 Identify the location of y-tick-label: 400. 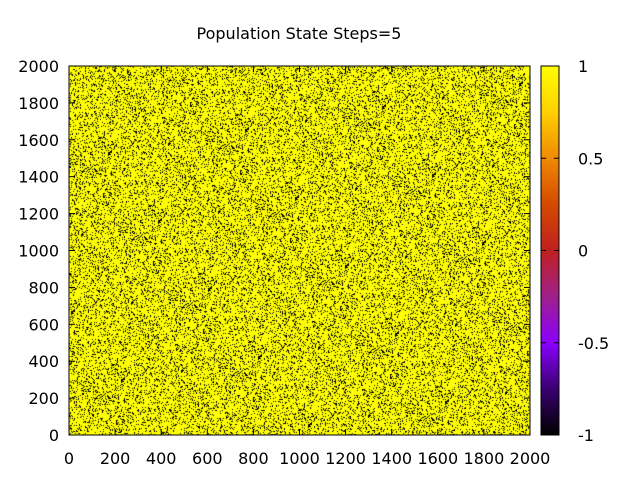
(43, 361).